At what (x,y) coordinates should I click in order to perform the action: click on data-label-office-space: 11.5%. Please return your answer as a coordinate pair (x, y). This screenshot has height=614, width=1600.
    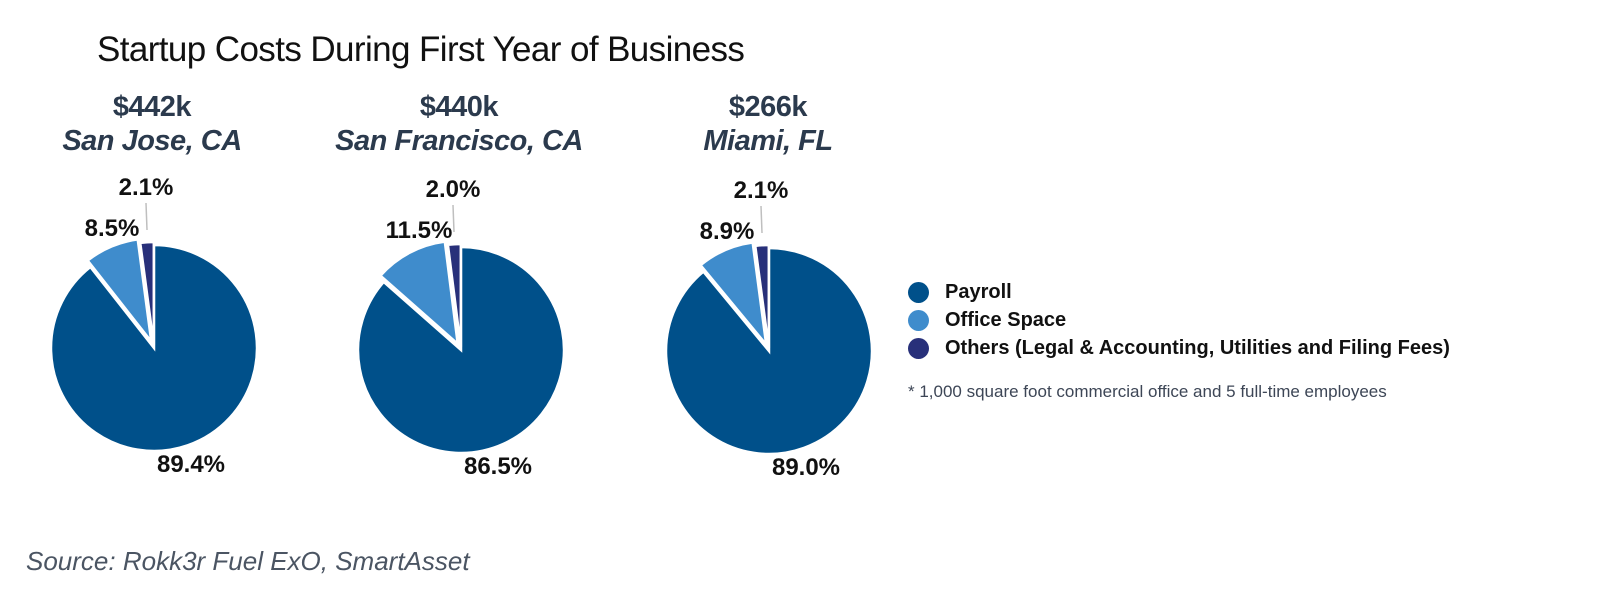
    Looking at the image, I should click on (419, 230).